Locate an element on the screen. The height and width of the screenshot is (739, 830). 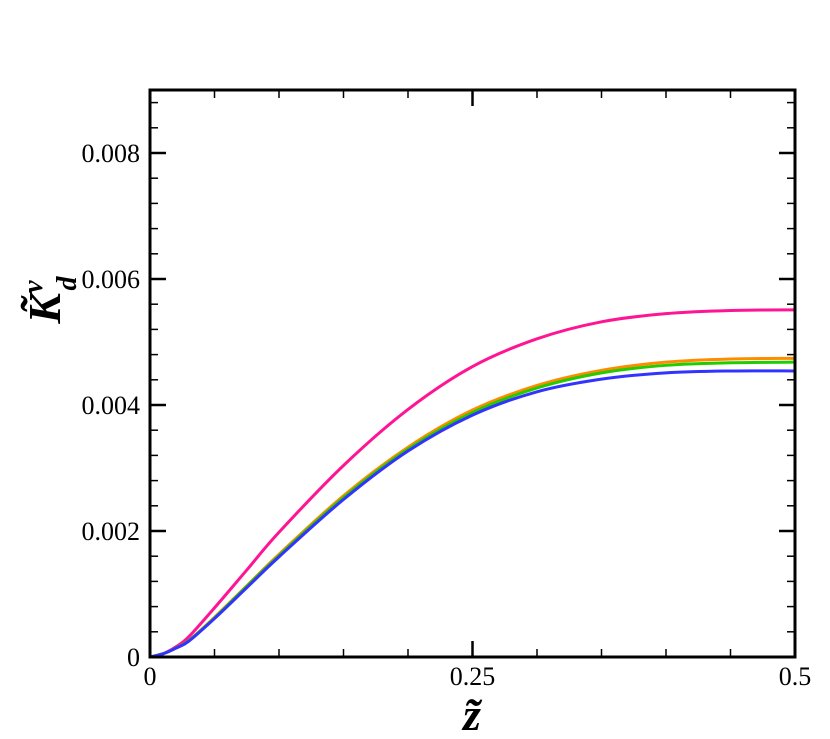
y-axis-label-main: K̃ is located at coordinates (44, 307).